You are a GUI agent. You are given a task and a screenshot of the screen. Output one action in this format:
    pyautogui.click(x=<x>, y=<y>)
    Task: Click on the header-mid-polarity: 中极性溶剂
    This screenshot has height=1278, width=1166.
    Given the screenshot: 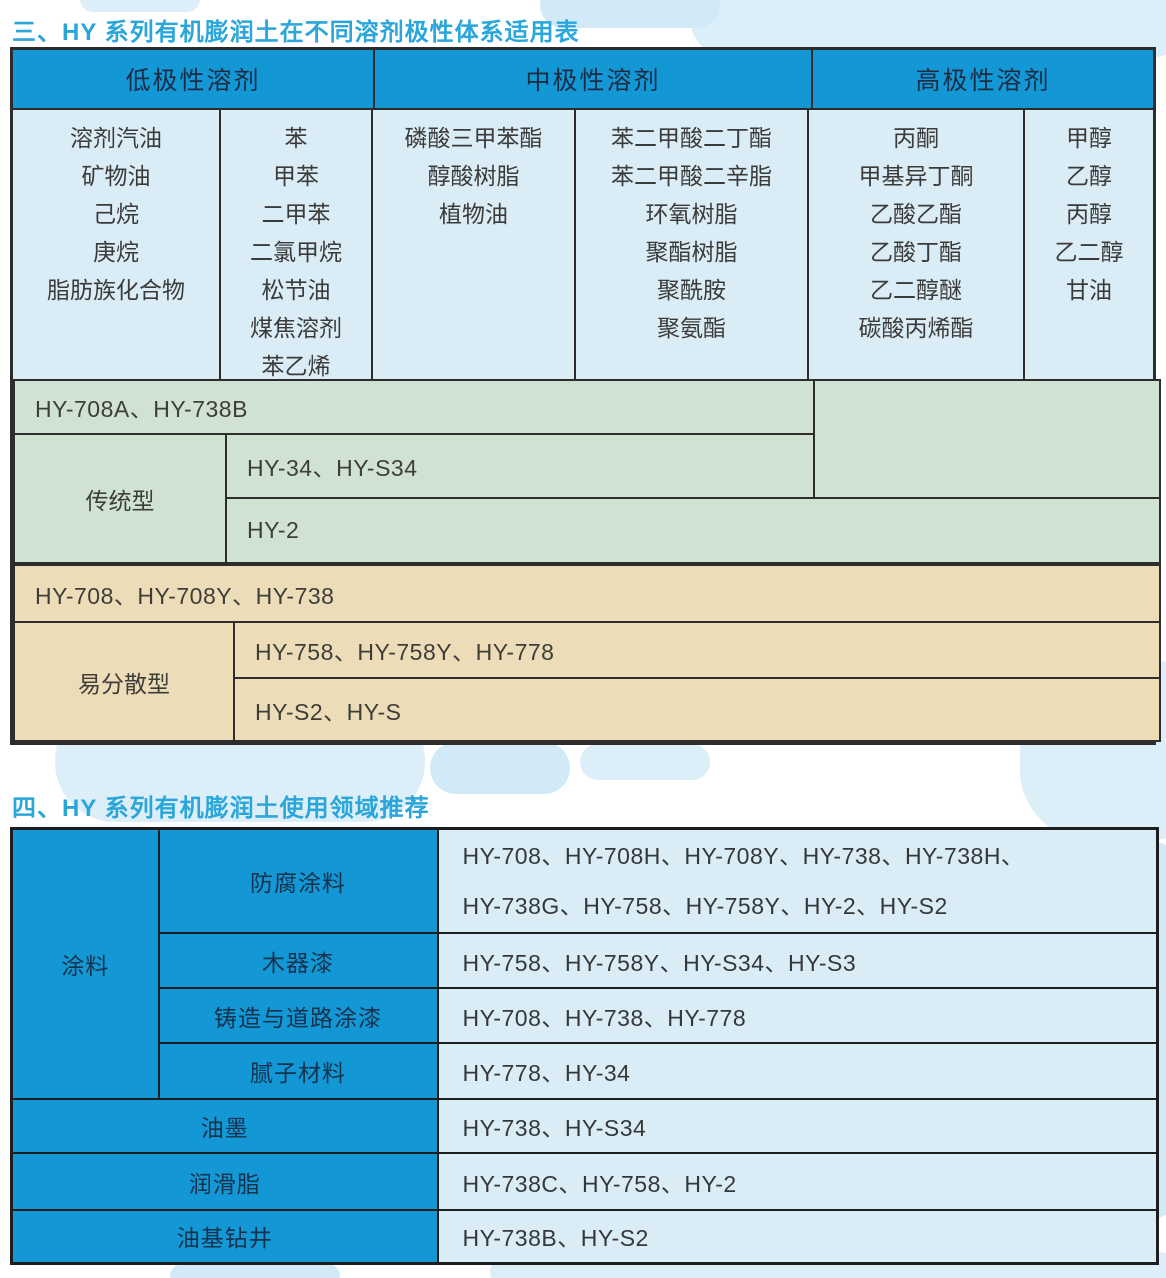 What is the action you would take?
    pyautogui.click(x=592, y=79)
    